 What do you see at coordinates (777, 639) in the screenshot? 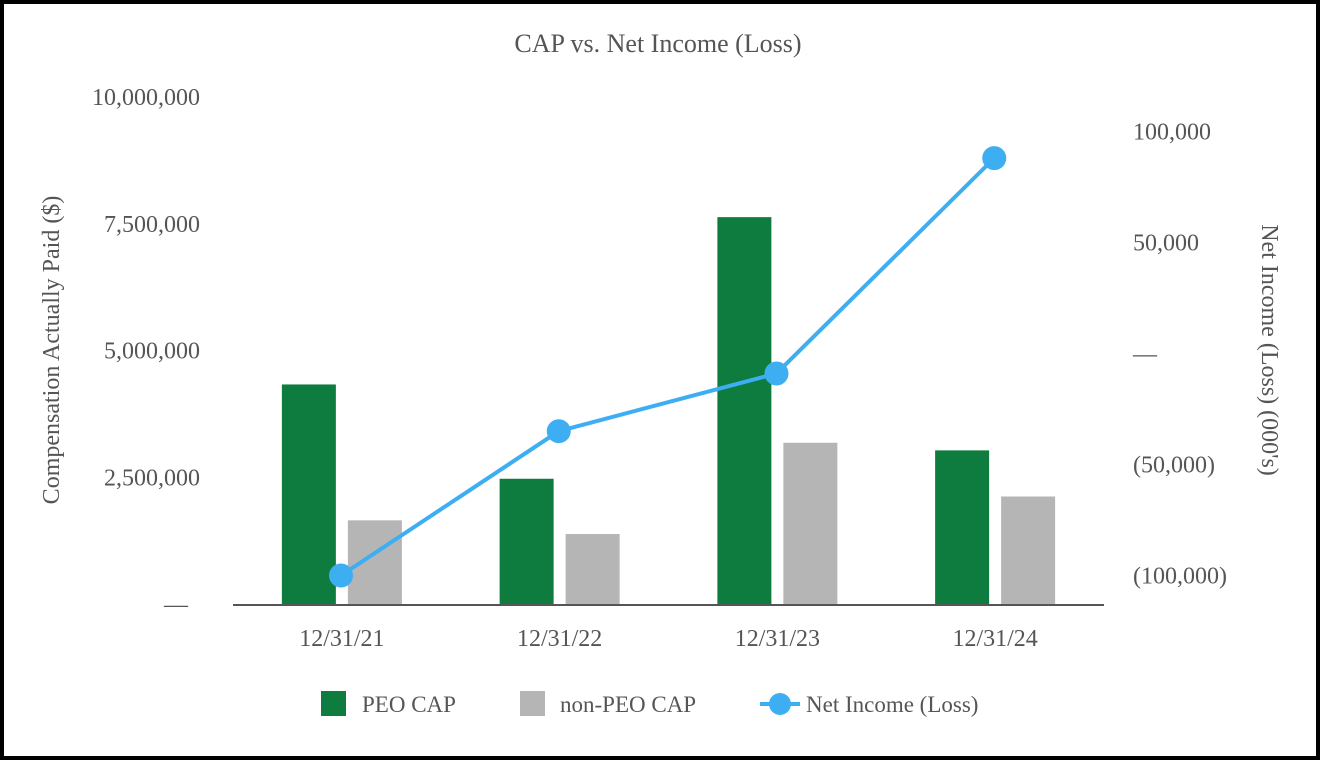
I see `x-tick-label: 12/31/23` at bounding box center [777, 639].